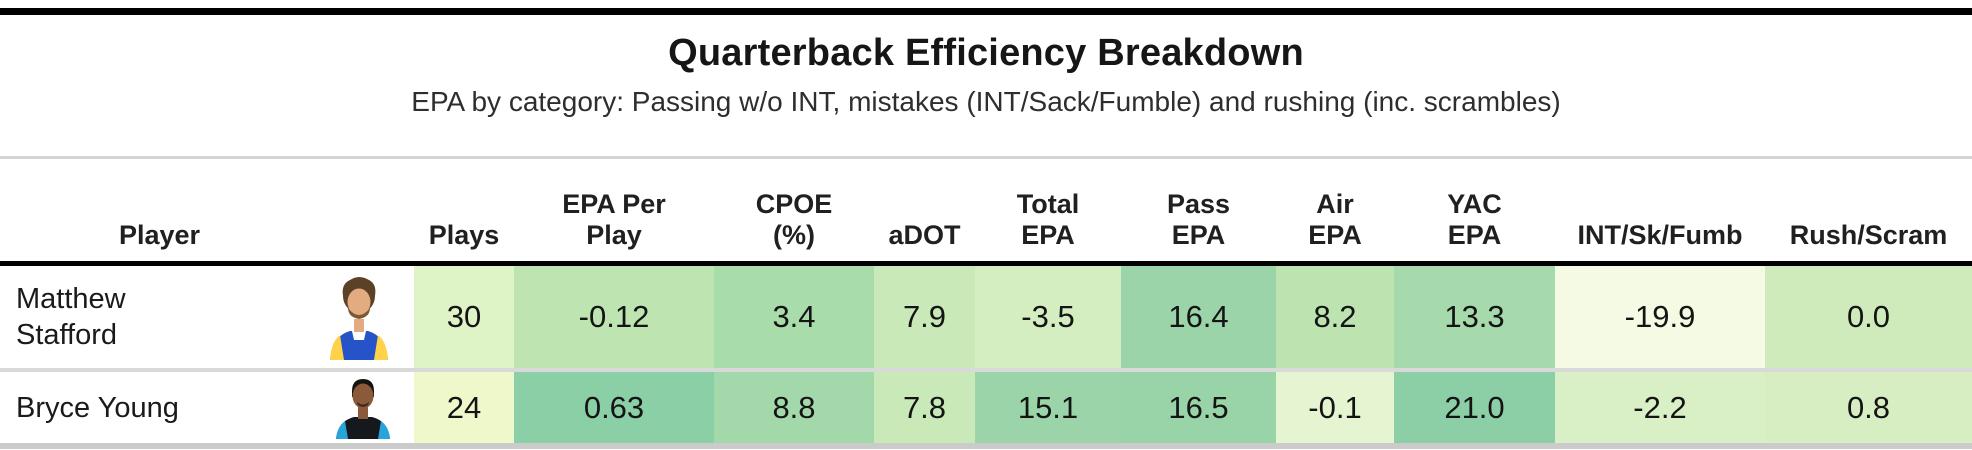 The width and height of the screenshot is (1972, 450). What do you see at coordinates (1198, 407) in the screenshot?
I see `stat-cell-pass-epa: 16.5` at bounding box center [1198, 407].